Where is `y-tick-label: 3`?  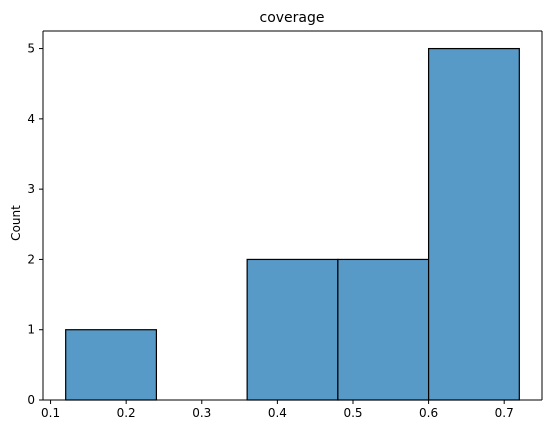 y-tick-label: 3 is located at coordinates (31, 189).